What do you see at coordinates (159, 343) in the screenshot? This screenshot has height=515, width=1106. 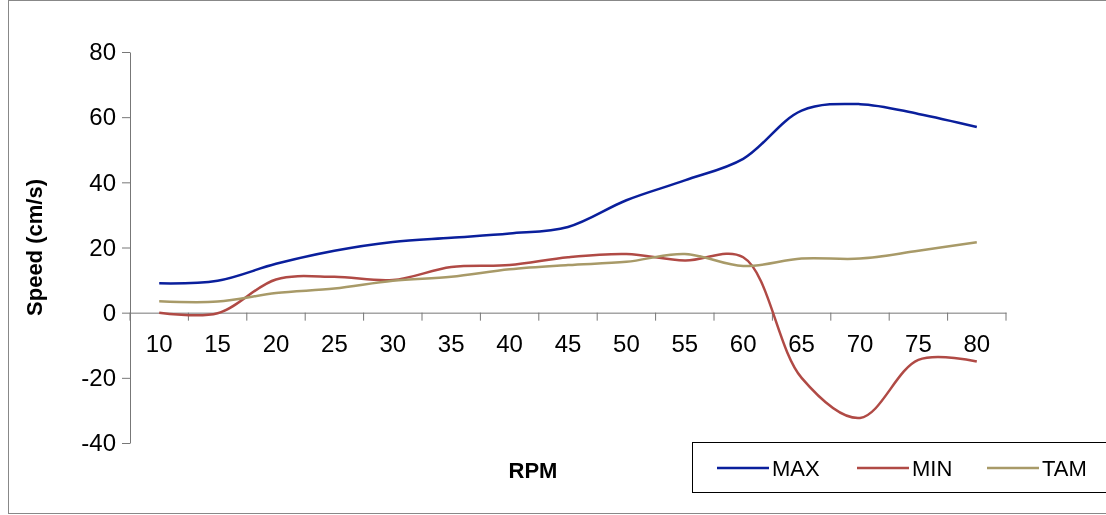 I see `x-tick-label: 10` at bounding box center [159, 343].